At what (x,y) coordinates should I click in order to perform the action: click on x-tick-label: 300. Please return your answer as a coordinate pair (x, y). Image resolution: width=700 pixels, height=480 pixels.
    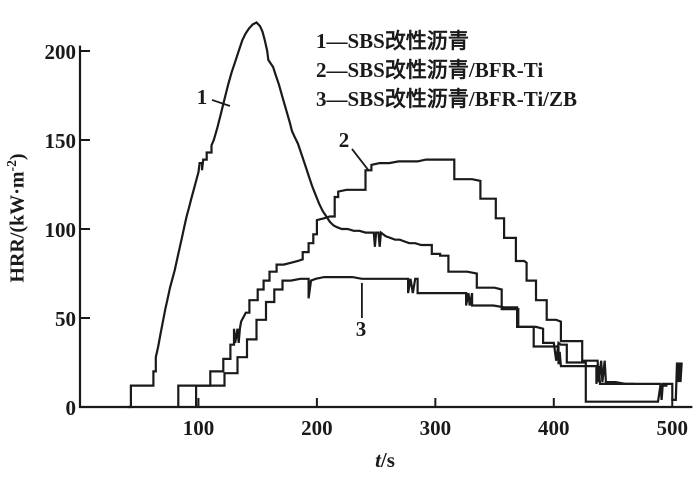
    Looking at the image, I should click on (435, 428).